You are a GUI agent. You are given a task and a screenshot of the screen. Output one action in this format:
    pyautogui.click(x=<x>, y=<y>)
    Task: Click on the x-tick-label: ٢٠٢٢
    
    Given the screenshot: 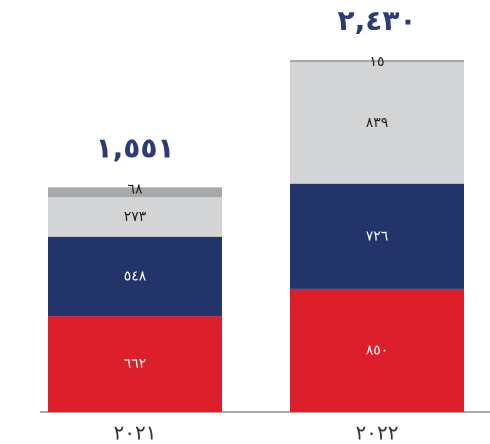 What is the action you would take?
    pyautogui.click(x=377, y=432)
    